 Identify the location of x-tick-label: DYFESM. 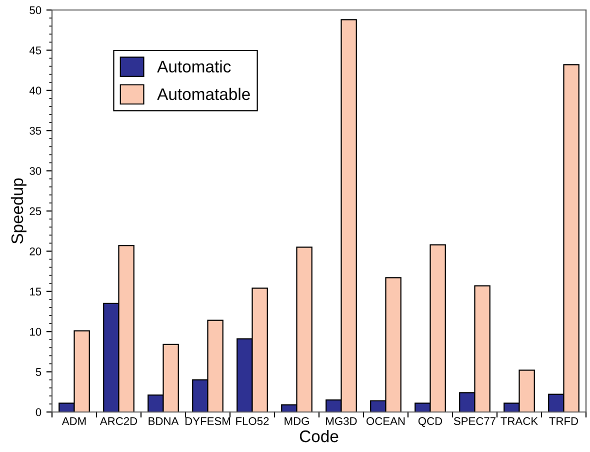
(208, 421).